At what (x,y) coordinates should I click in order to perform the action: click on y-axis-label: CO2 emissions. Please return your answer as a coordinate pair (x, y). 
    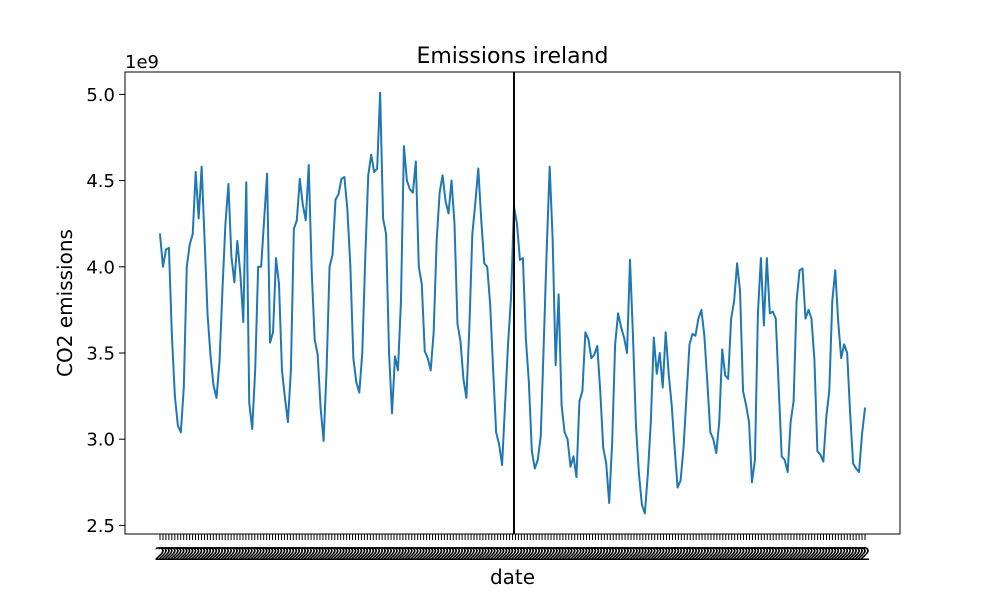
    Looking at the image, I should click on (65, 303).